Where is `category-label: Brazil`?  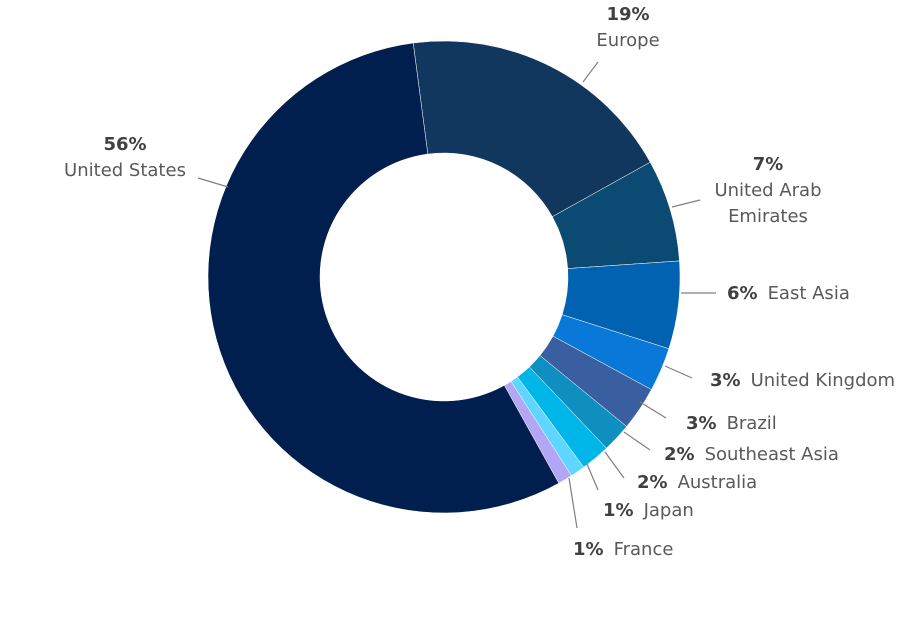
category-label: Brazil is located at coordinates (751, 423).